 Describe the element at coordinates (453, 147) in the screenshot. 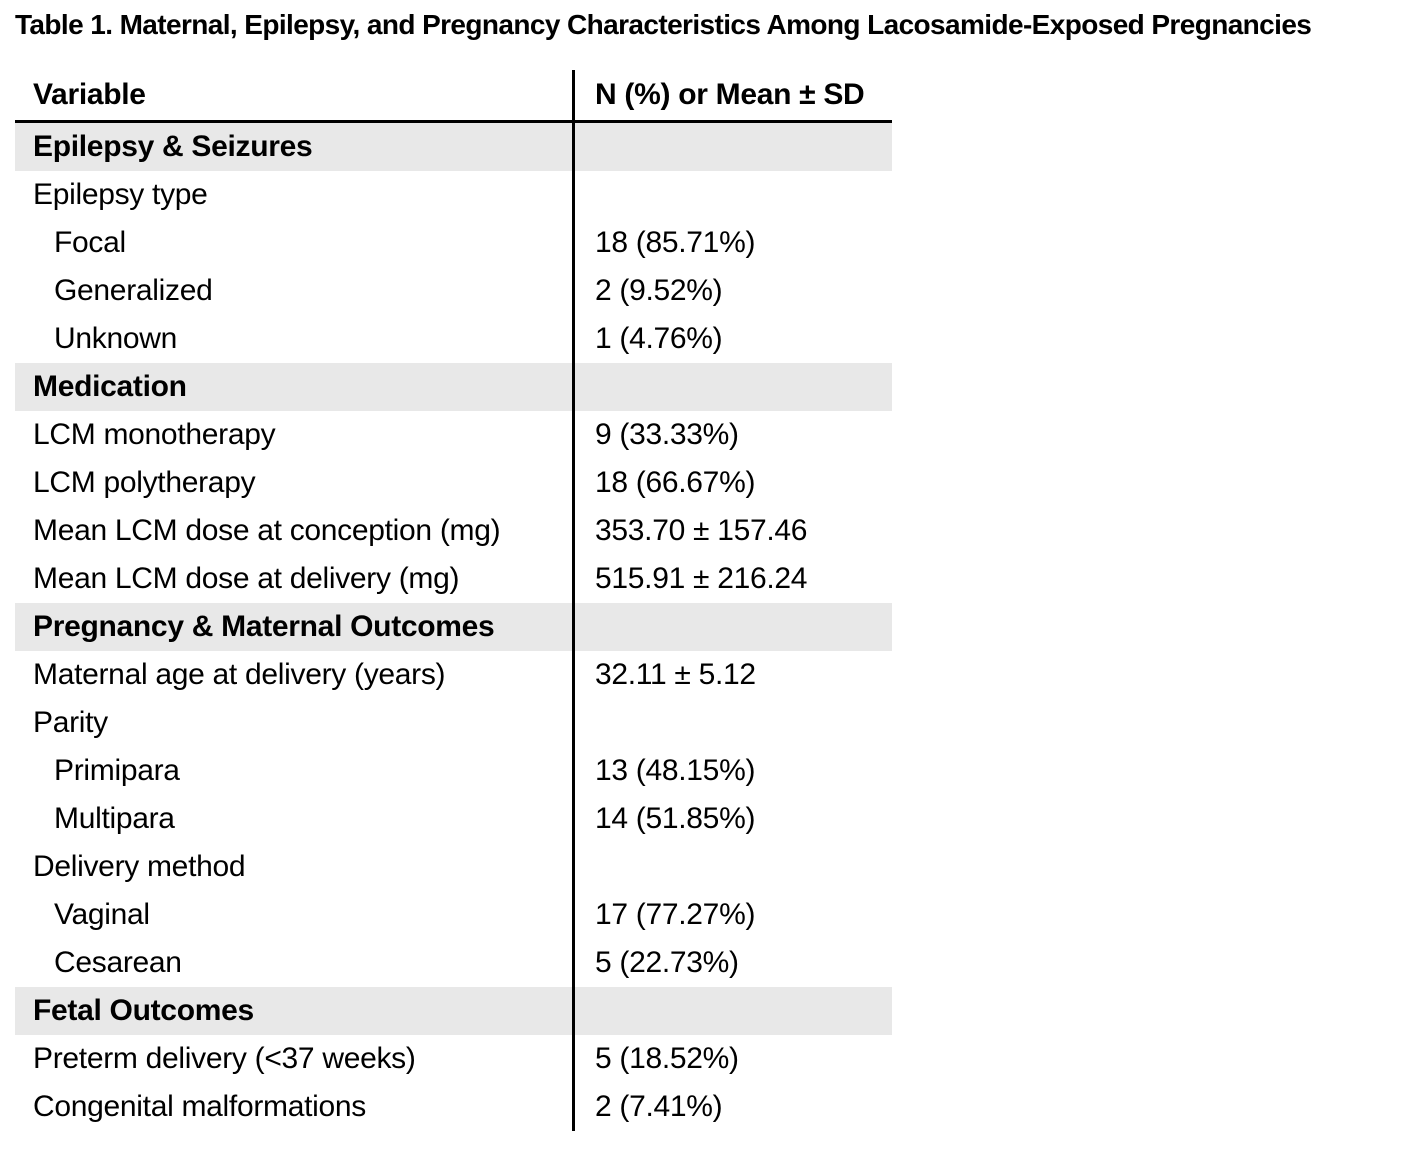

I see `section-row: Epilepsy & Seizures` at that location.